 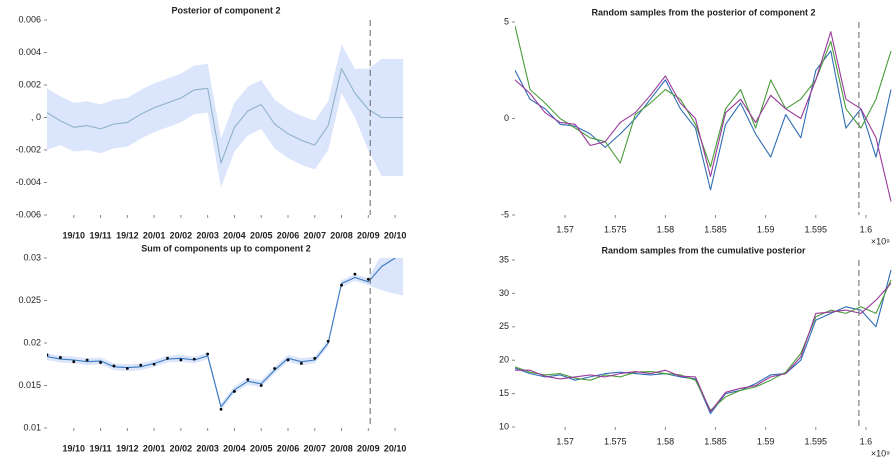 I want to click on y-tick-label: -0.002, so click(x=28, y=149).